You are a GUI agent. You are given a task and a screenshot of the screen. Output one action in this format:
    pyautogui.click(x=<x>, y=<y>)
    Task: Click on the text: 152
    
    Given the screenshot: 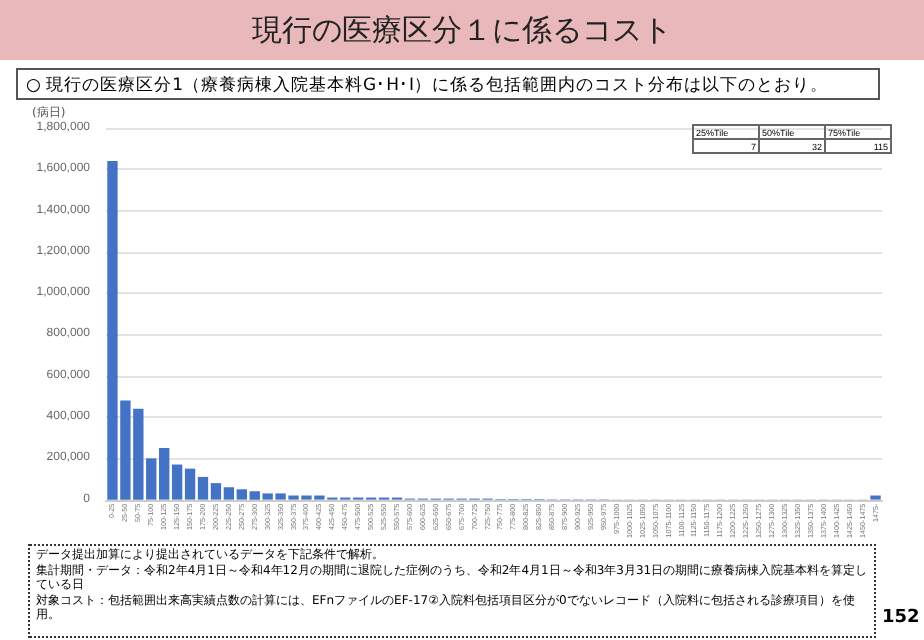 What is the action you would take?
    pyautogui.click(x=901, y=618)
    